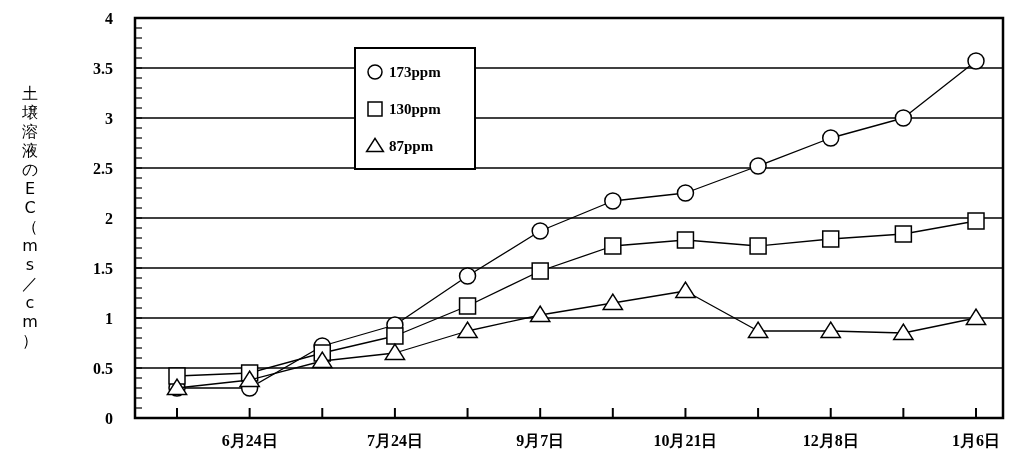 The height and width of the screenshot is (458, 1013). Describe the element at coordinates (109, 418) in the screenshot. I see `y-tick-label: 0` at that location.